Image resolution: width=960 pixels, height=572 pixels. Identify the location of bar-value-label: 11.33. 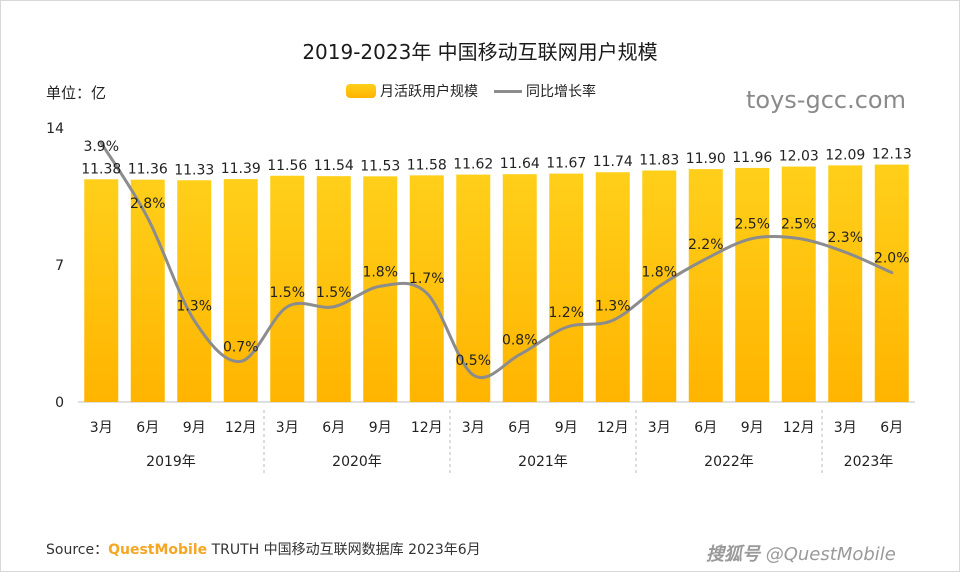
(194, 170).